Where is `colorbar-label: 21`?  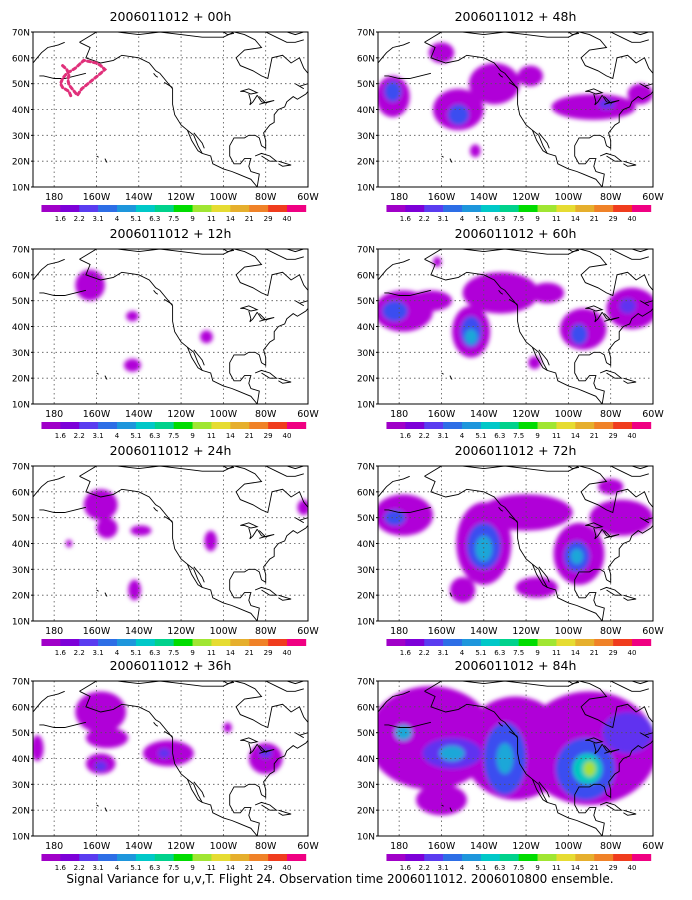 colorbar-label: 21 is located at coordinates (594, 219).